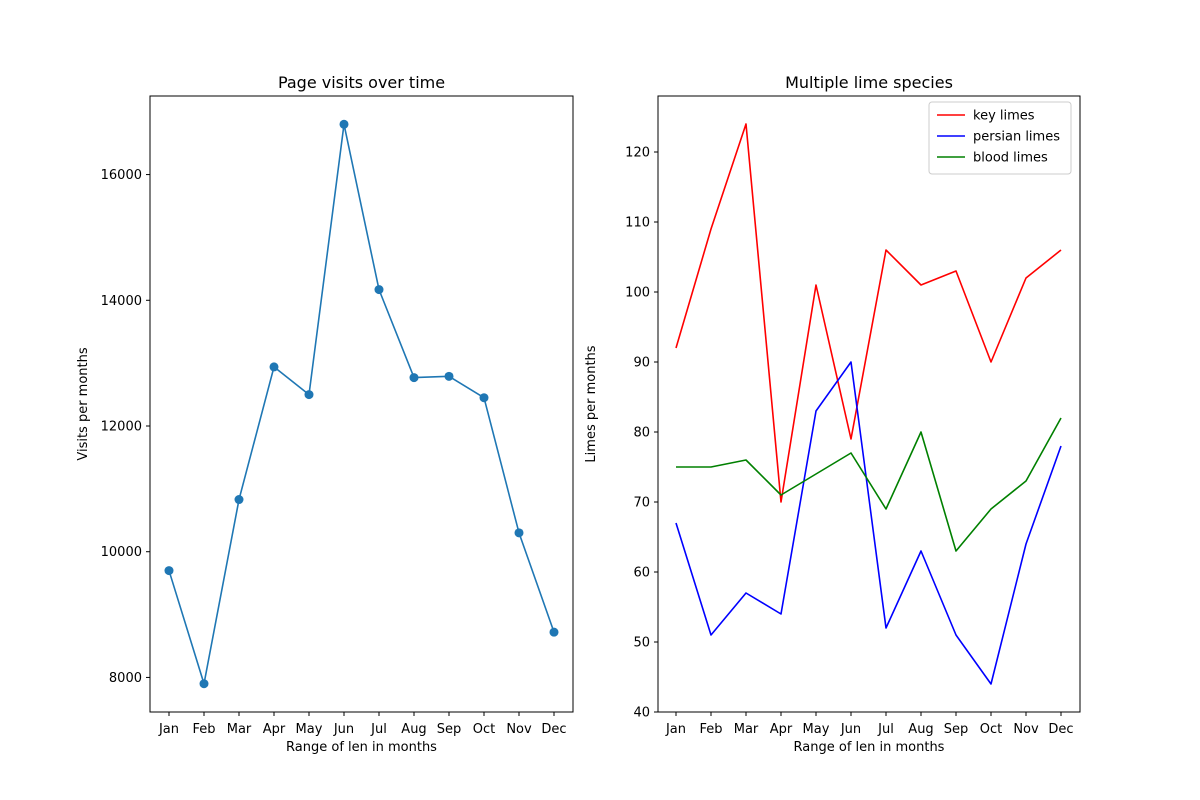 This screenshot has width=1200, height=800. What do you see at coordinates (121, 175) in the screenshot?
I see `y-tick-label: 16000` at bounding box center [121, 175].